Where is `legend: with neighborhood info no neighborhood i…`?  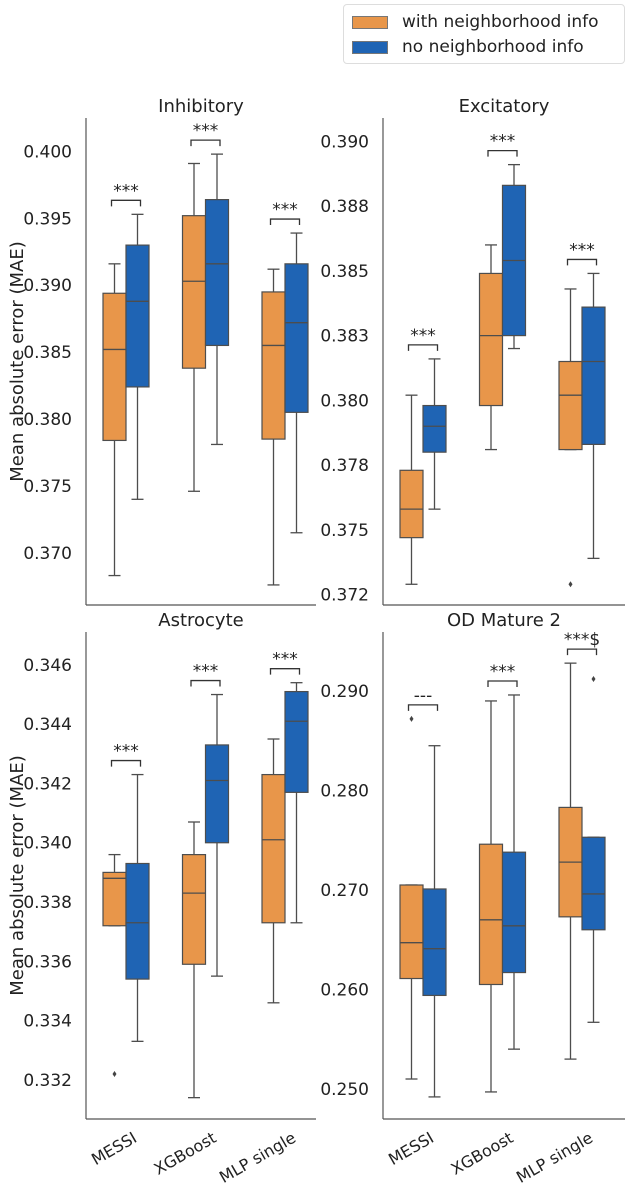 legend: with neighborhood info no neighborhood i… is located at coordinates (484, 34).